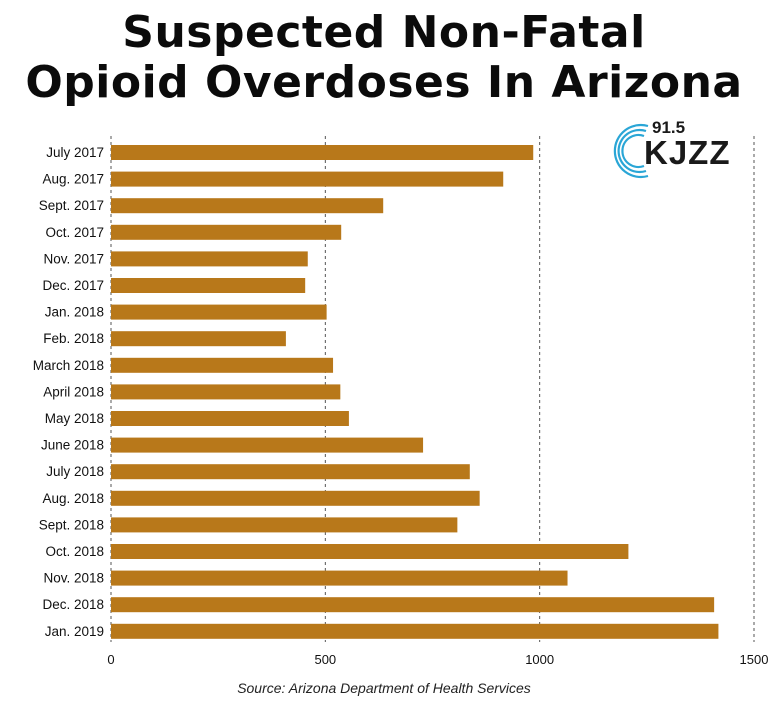 The image size is (768, 704). What do you see at coordinates (75, 471) in the screenshot?
I see `category-label: July 2018` at bounding box center [75, 471].